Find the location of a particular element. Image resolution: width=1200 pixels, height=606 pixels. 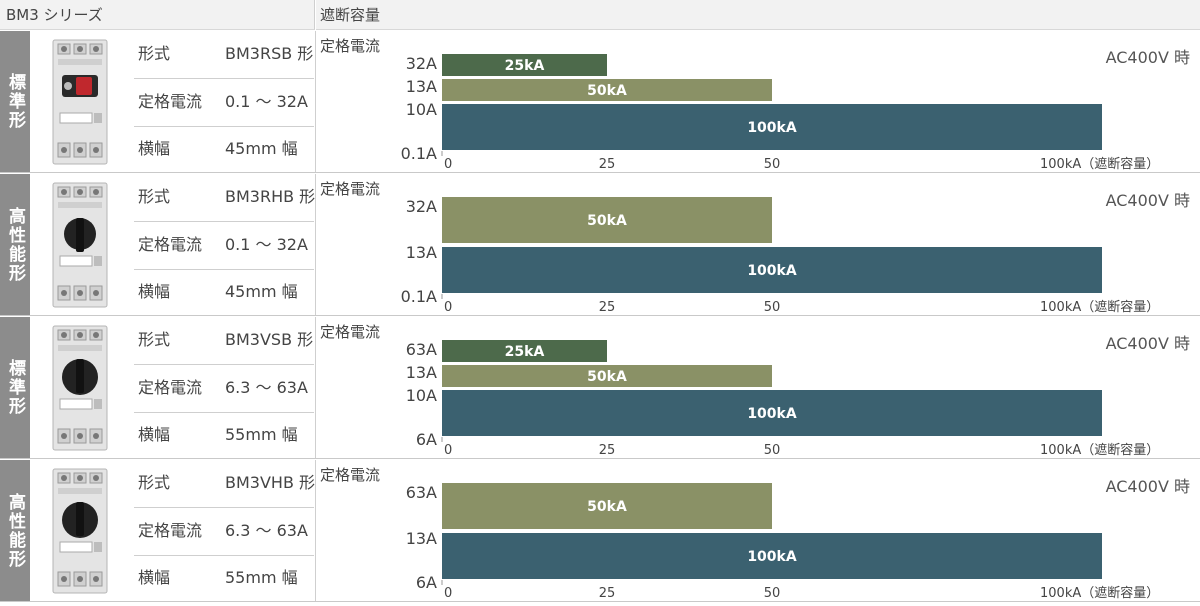

product-body is located at coordinates (80, 102).